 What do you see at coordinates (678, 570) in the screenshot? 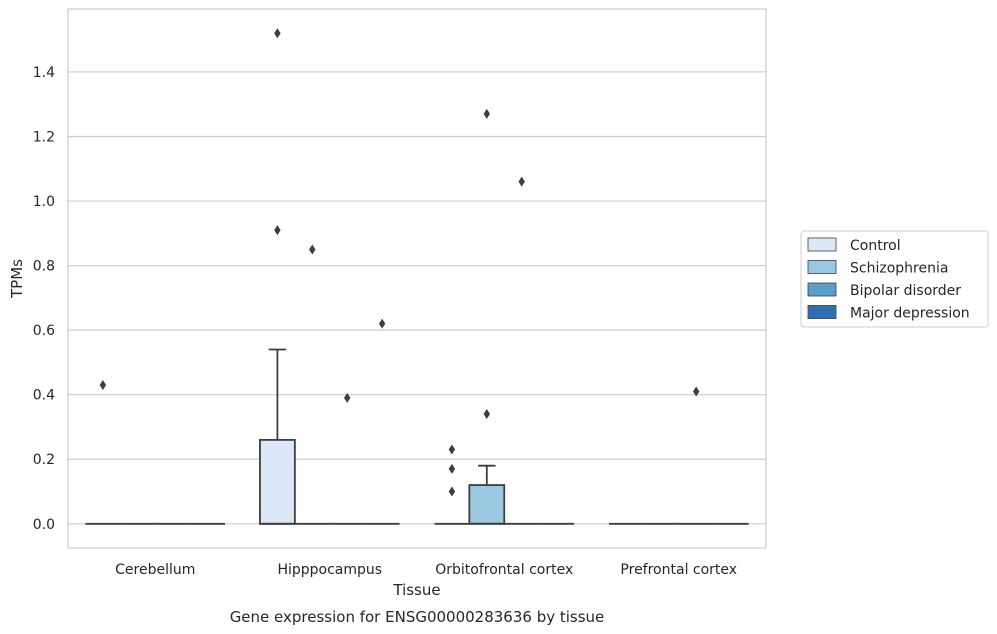
I see `x-tick-label: Prefrontal cortex` at bounding box center [678, 570].